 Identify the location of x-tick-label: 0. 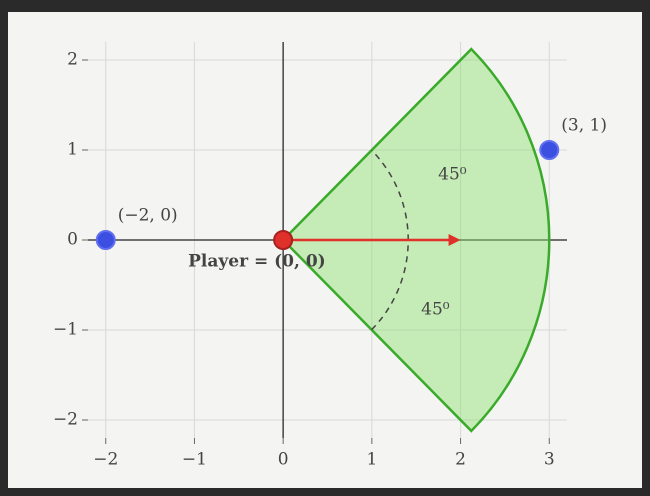
(283, 460).